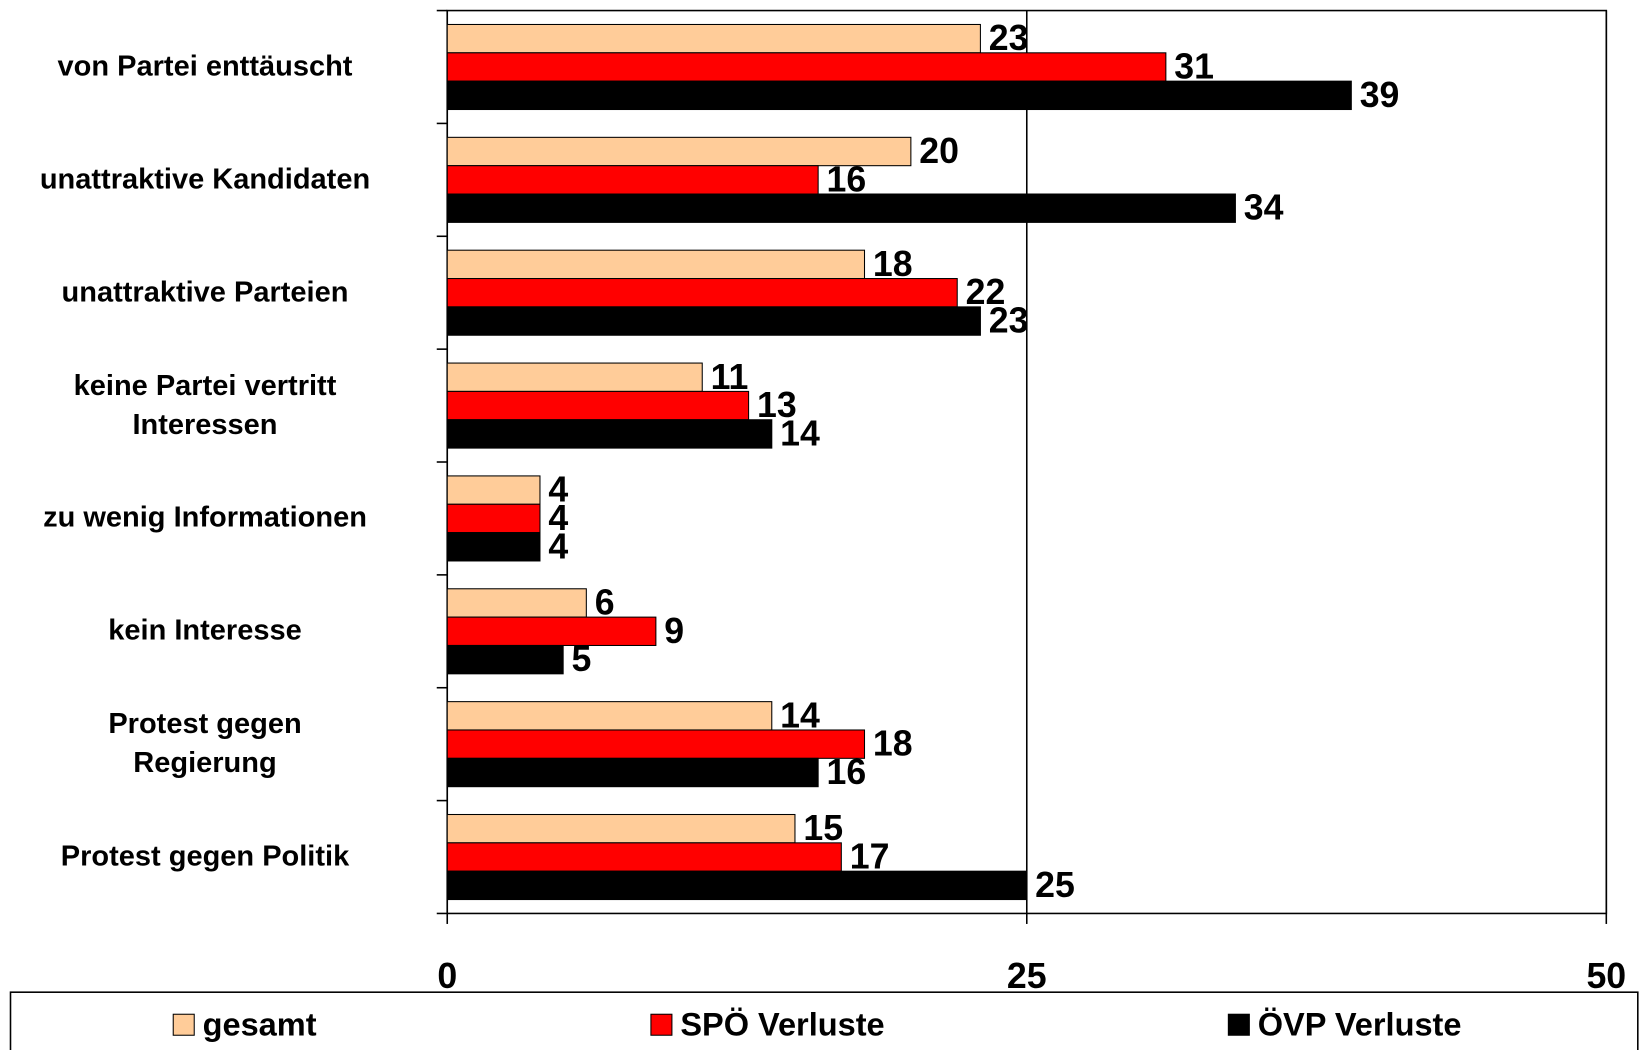 The image size is (1642, 1050). Describe the element at coordinates (447, 976) in the screenshot. I see `x-tick-label: 0` at that location.